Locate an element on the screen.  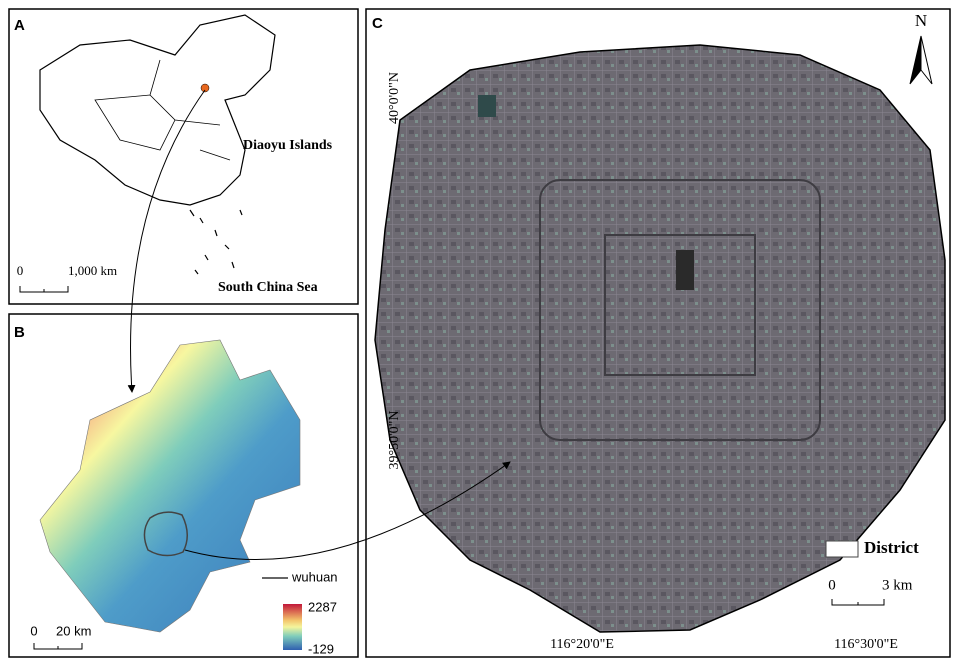
lat-label: 39°50'0"N is located at coordinates (394, 440).